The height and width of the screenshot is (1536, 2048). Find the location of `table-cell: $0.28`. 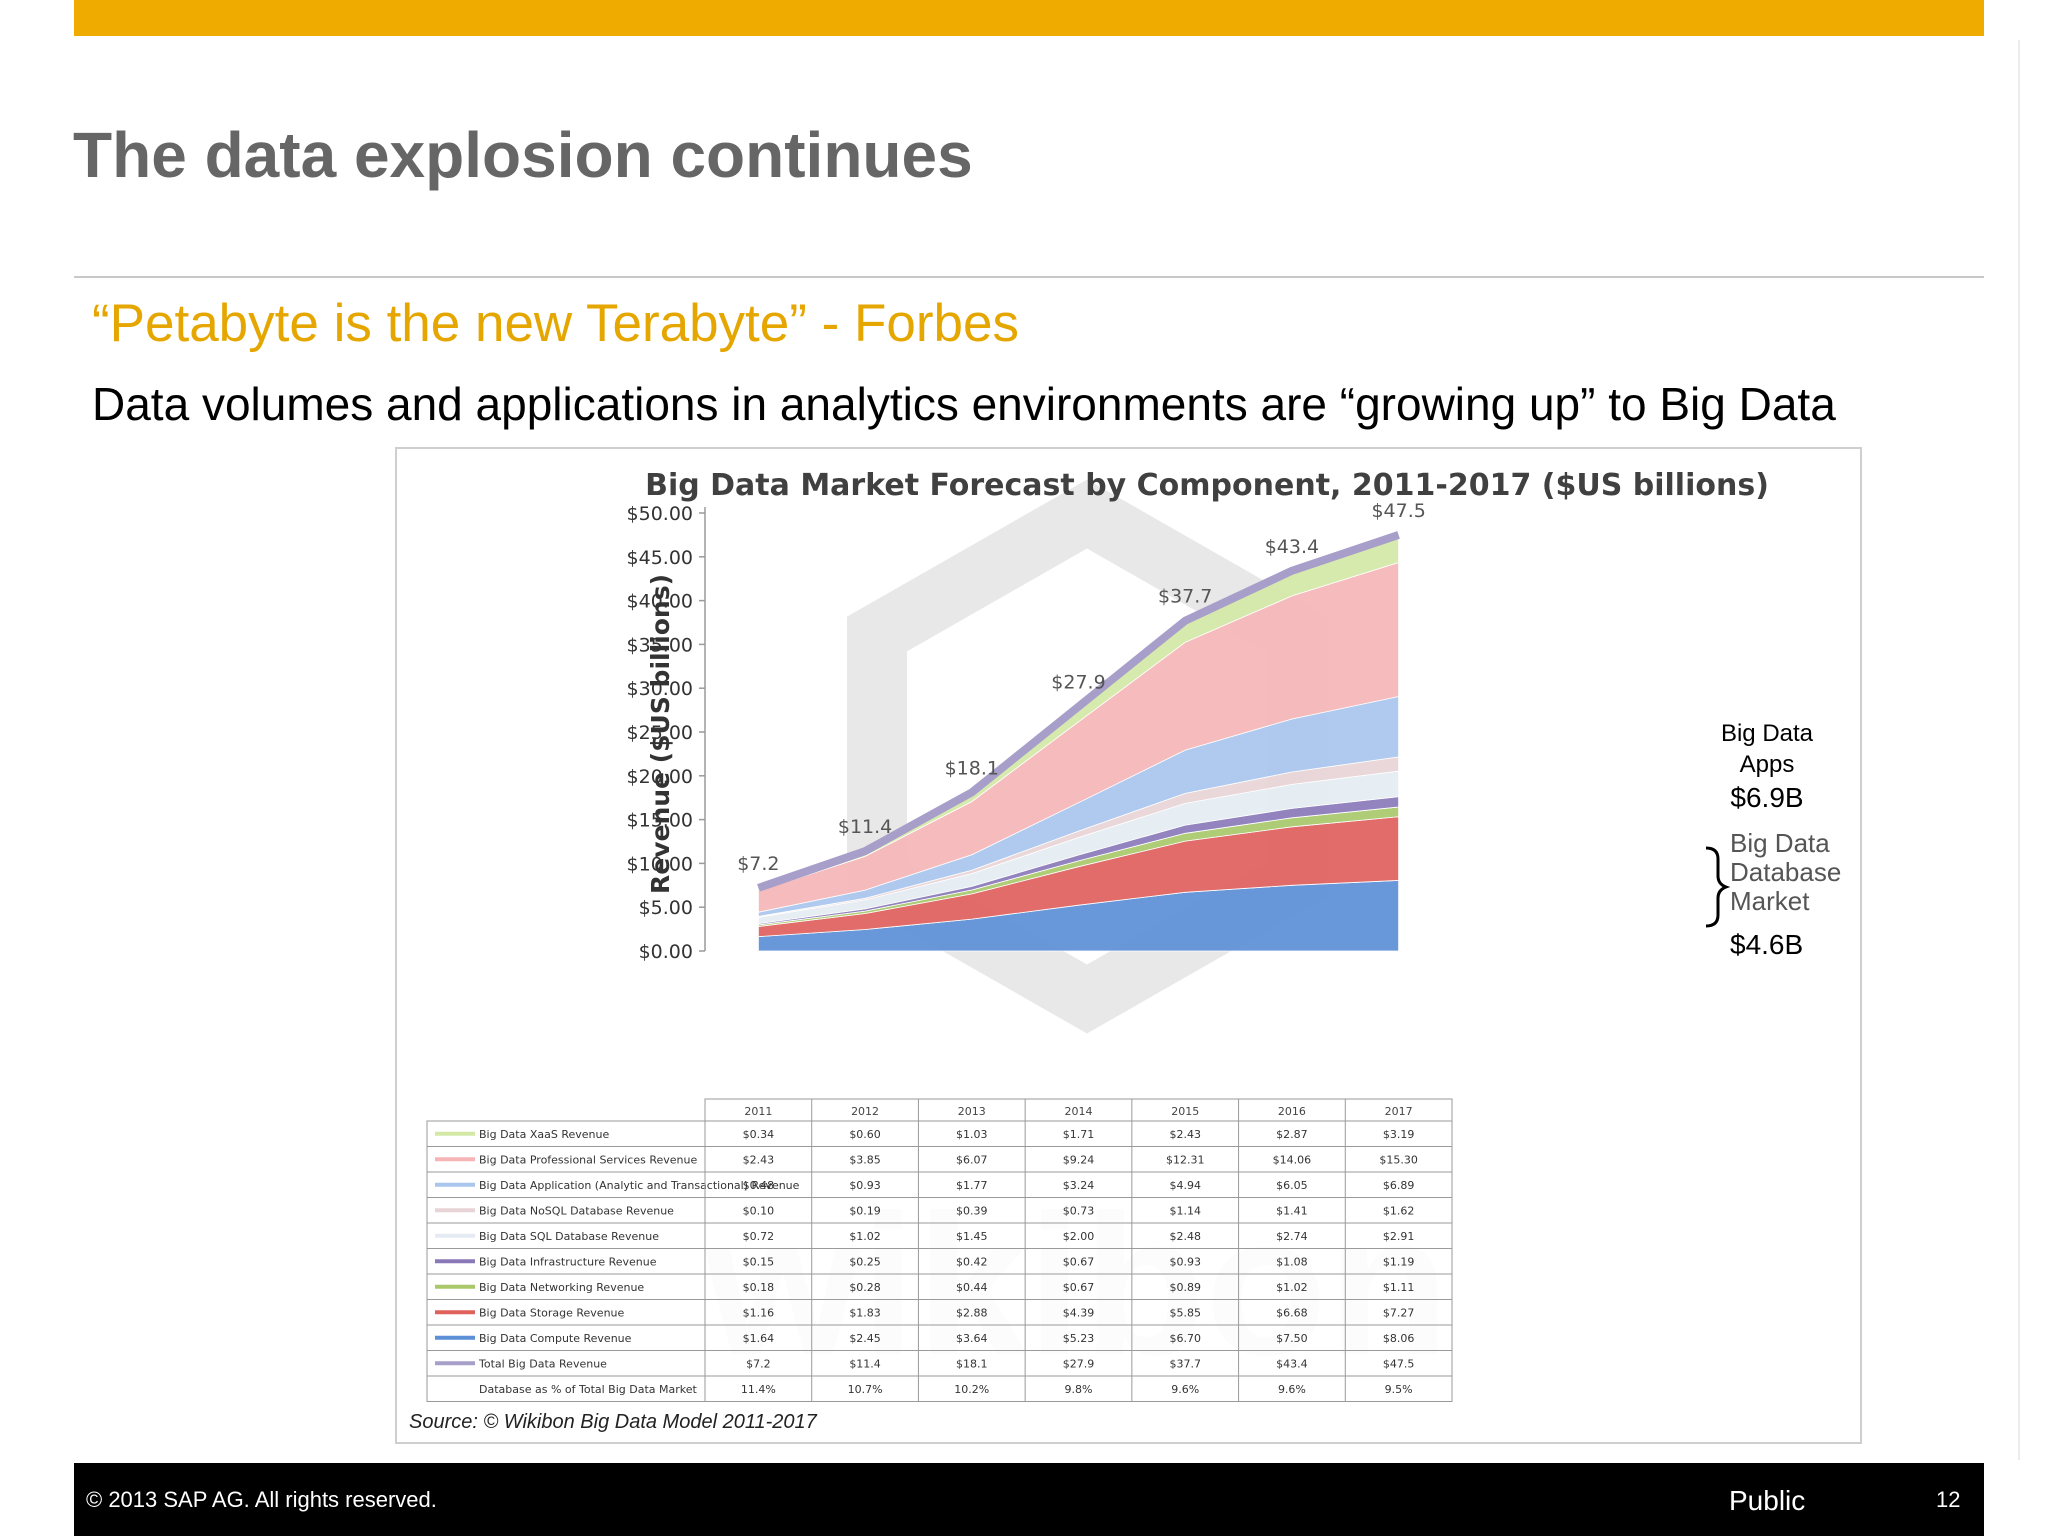

table-cell: $0.28 is located at coordinates (865, 1287).